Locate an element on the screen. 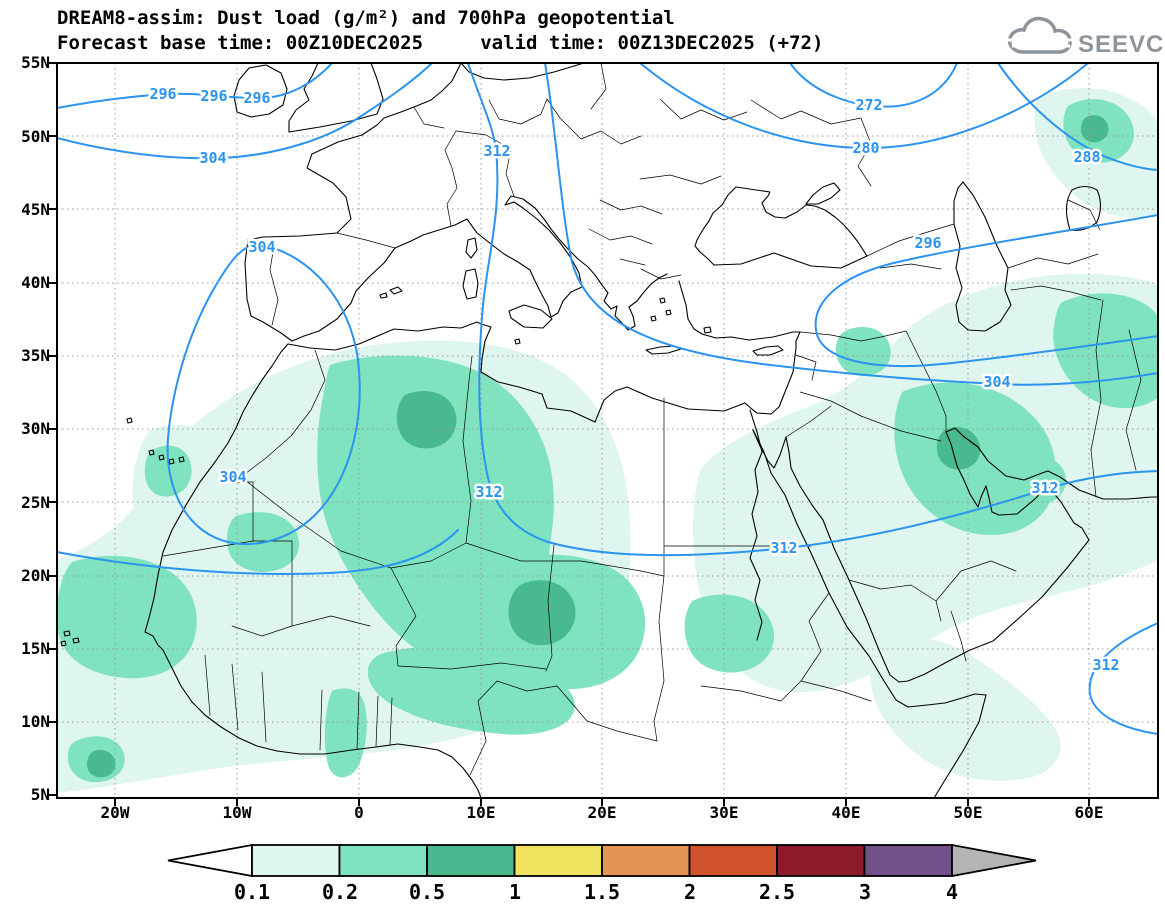  colorbar-arrow-high is located at coordinates (994, 860).